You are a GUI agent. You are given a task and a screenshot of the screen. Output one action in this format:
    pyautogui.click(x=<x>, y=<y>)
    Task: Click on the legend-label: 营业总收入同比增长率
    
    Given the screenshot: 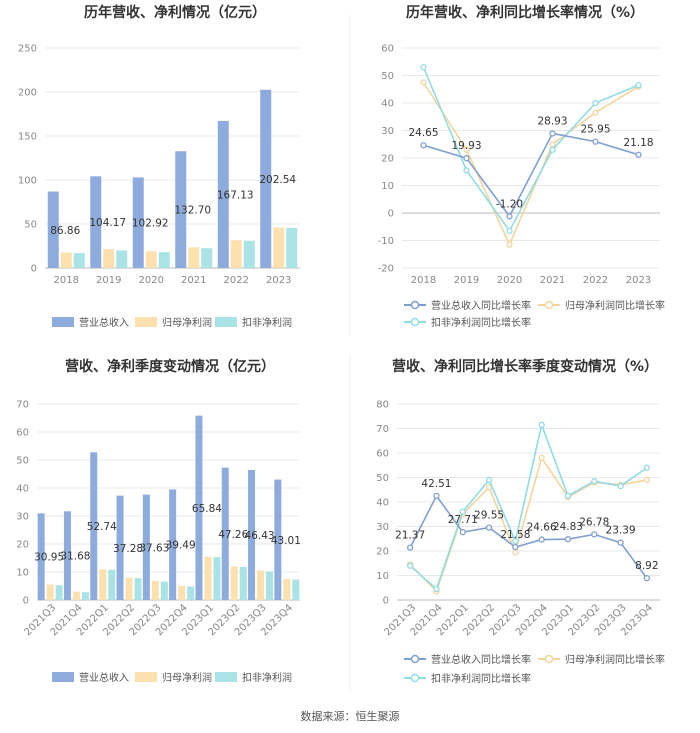 What is the action you would take?
    pyautogui.click(x=481, y=659)
    